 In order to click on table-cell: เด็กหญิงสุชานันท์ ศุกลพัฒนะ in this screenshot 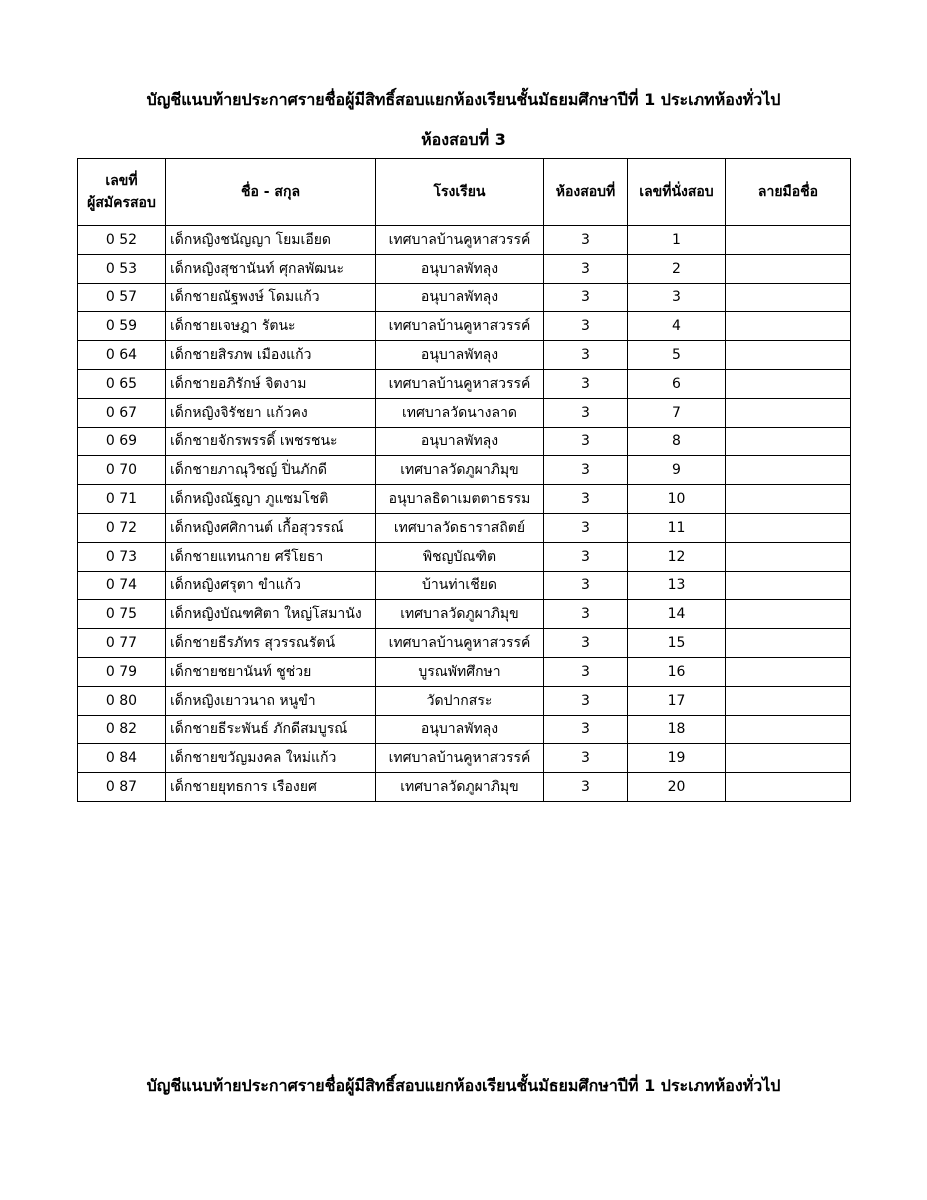, I will do `click(270, 268)`.